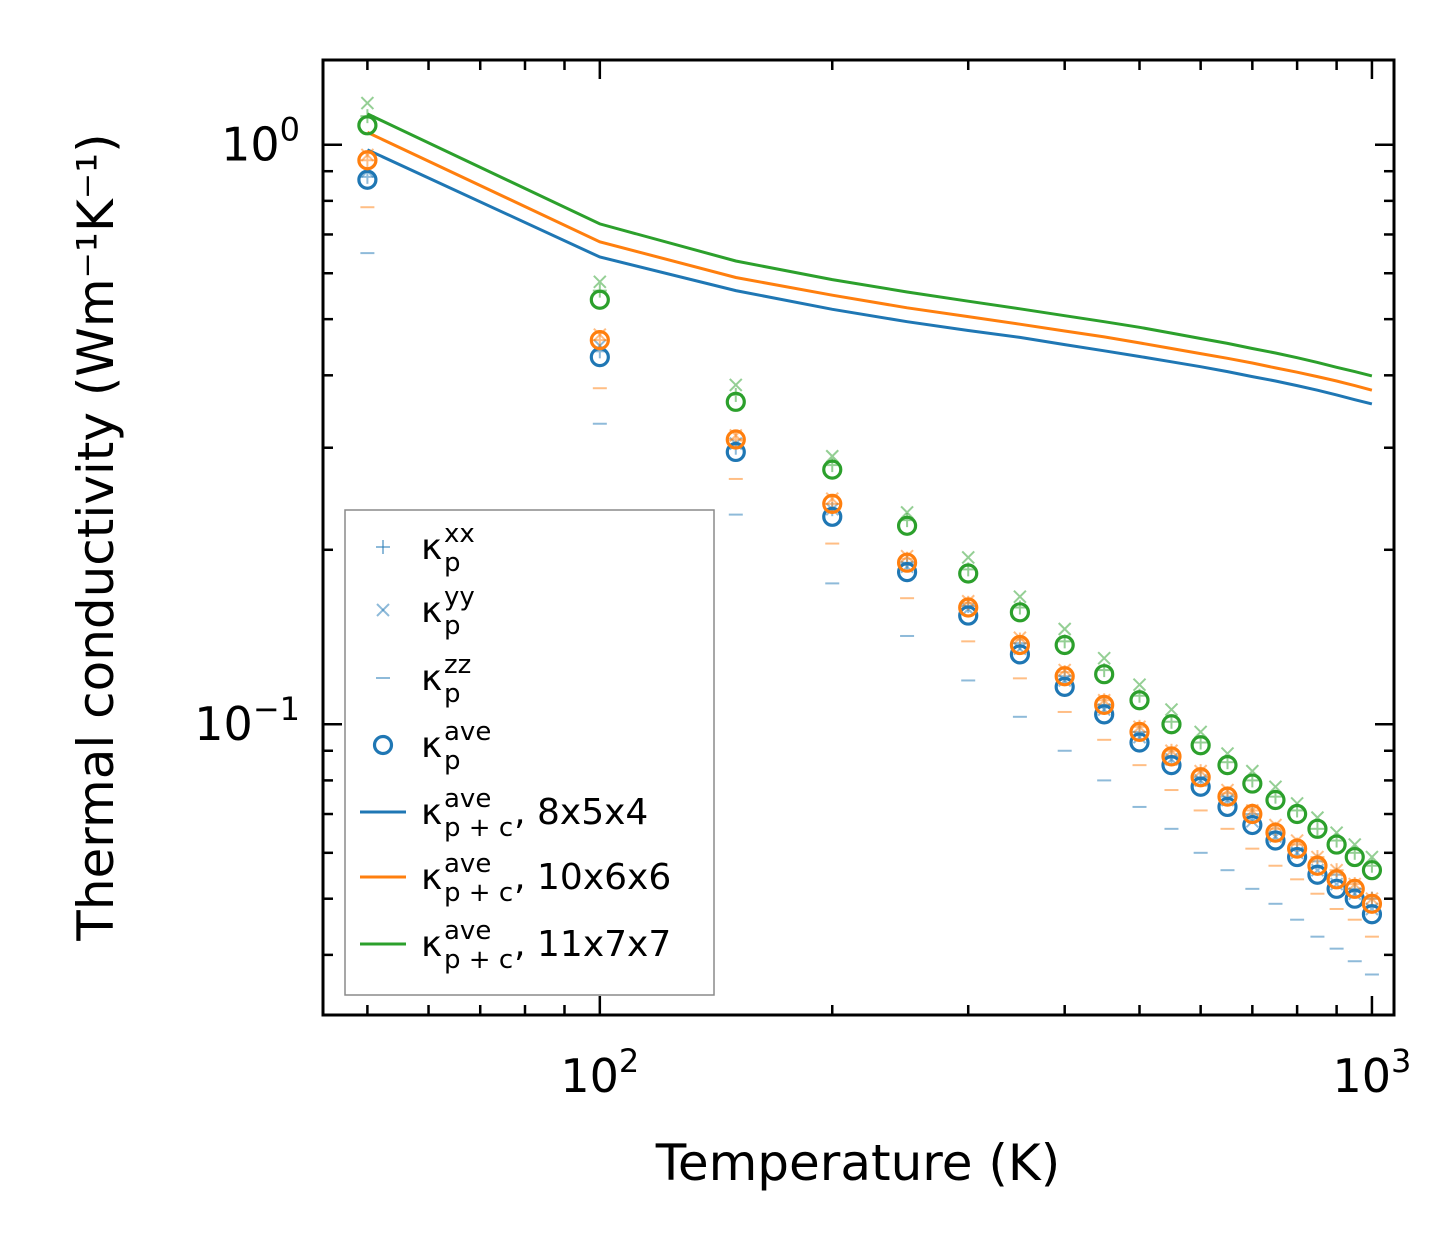  What do you see at coordinates (529, 752) in the screenshot?
I see `legend-box` at bounding box center [529, 752].